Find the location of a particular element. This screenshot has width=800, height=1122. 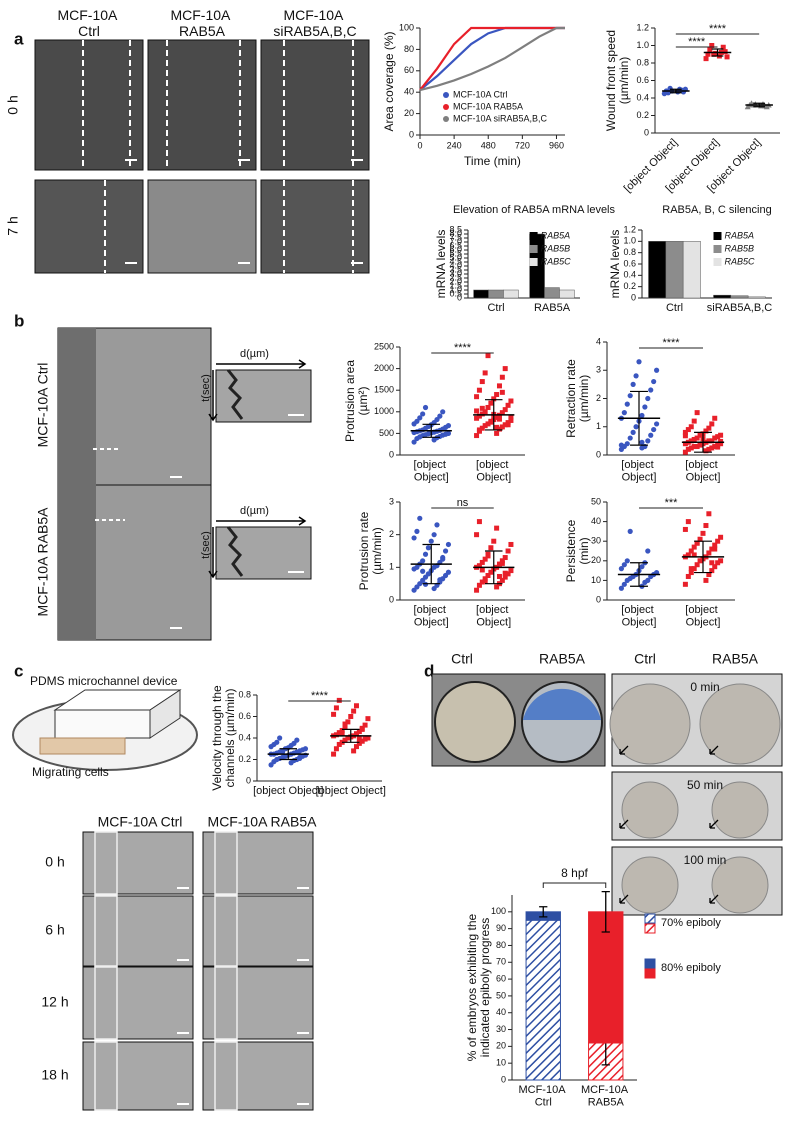

legend-label: MCF-10A siRAB5A,B,C is located at coordinates (500, 118).